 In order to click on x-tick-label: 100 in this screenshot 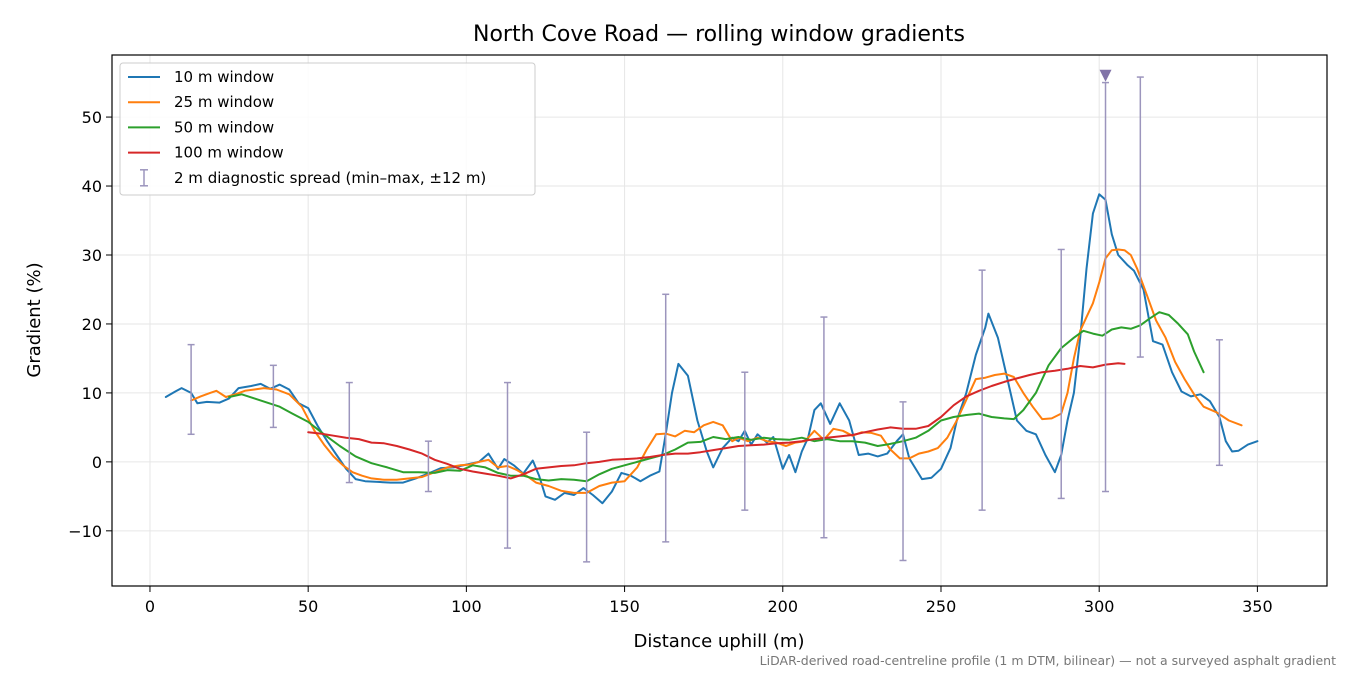, I will do `click(466, 606)`.